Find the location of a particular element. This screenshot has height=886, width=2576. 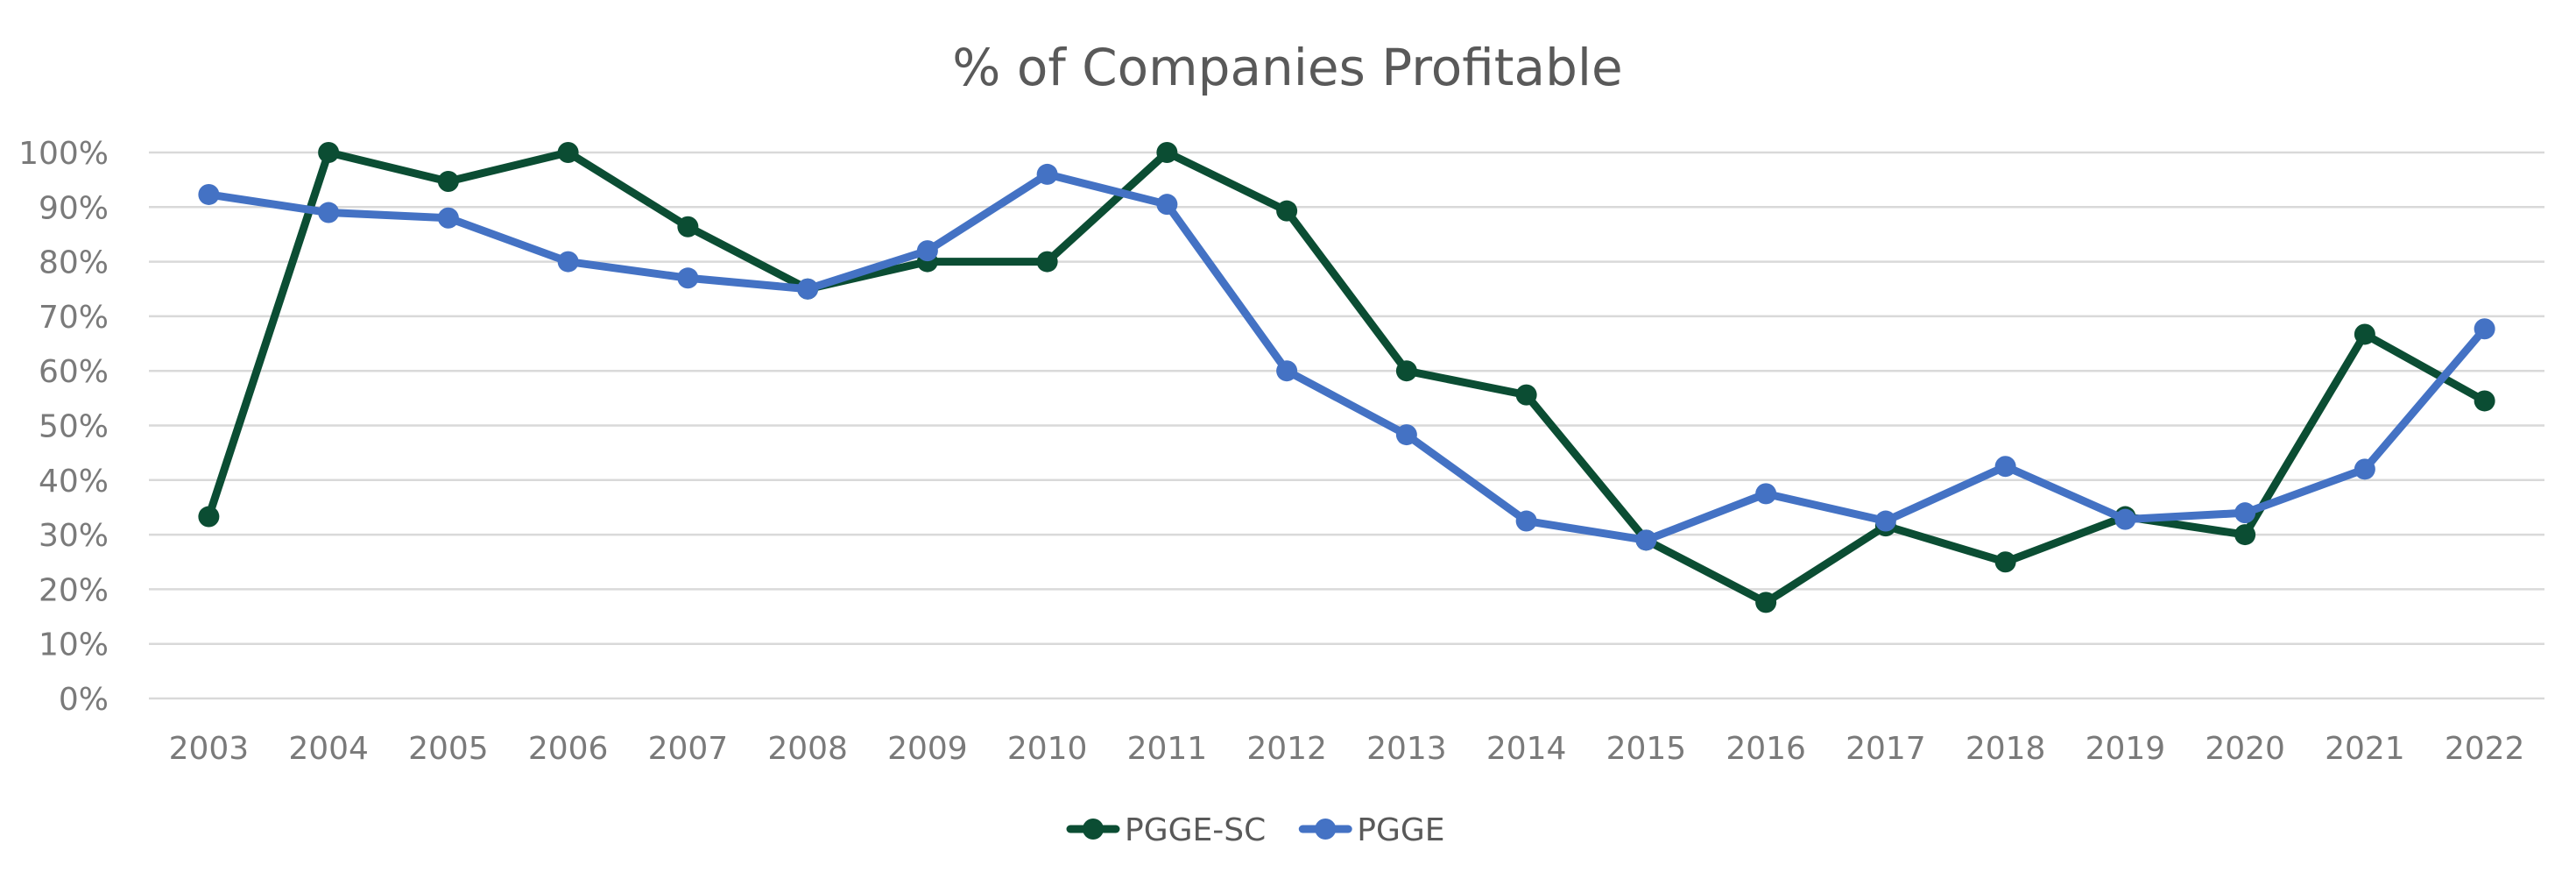

y-tick-label: 30% is located at coordinates (74, 536).